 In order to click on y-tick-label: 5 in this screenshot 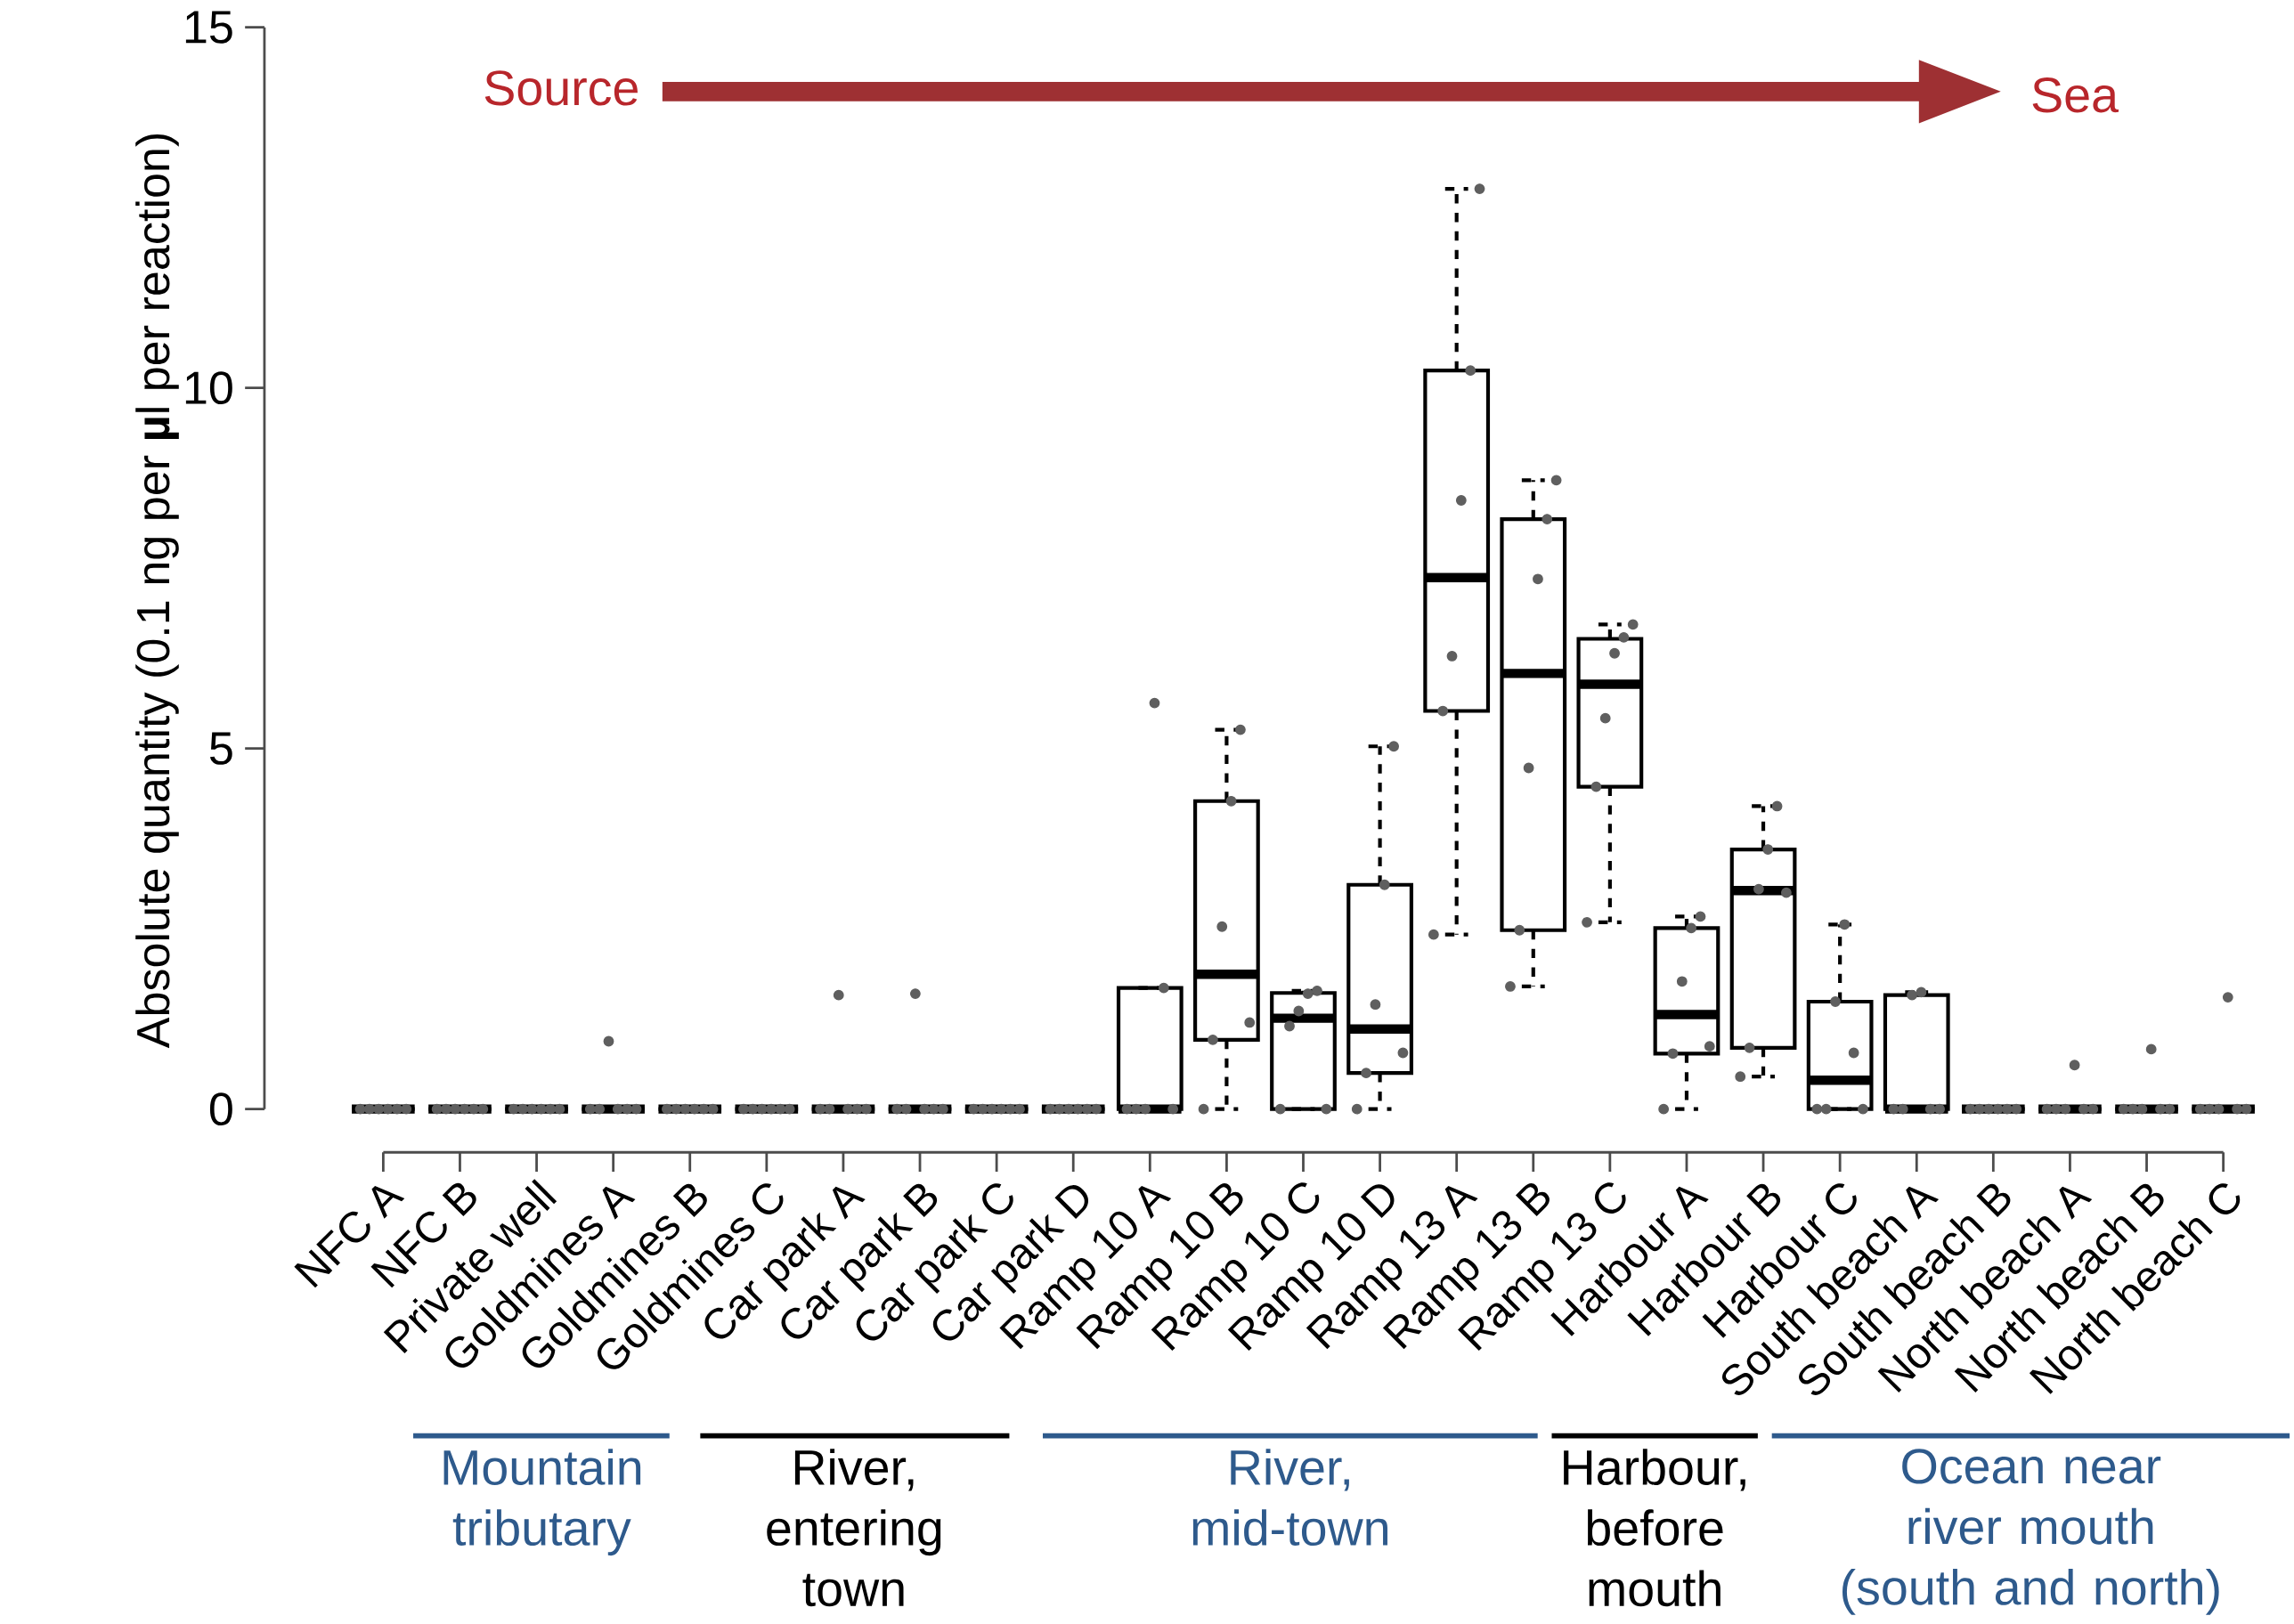, I will do `click(220, 748)`.